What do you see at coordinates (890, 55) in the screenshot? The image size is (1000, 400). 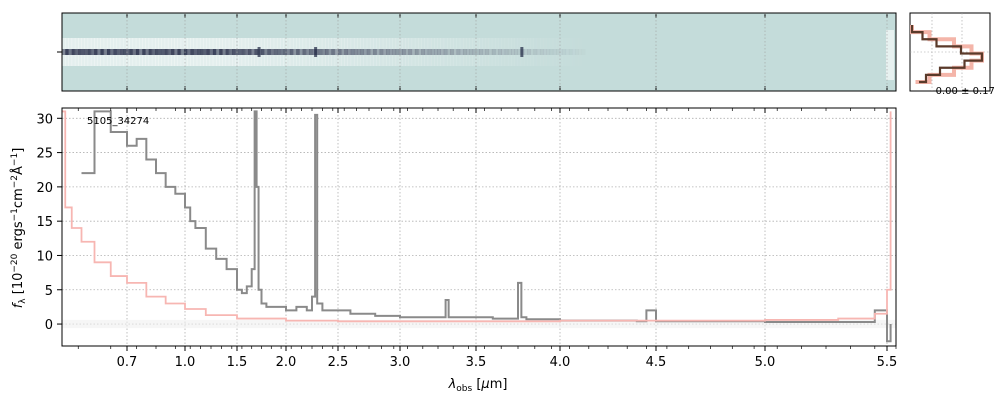 I see `trace-edge` at bounding box center [890, 55].